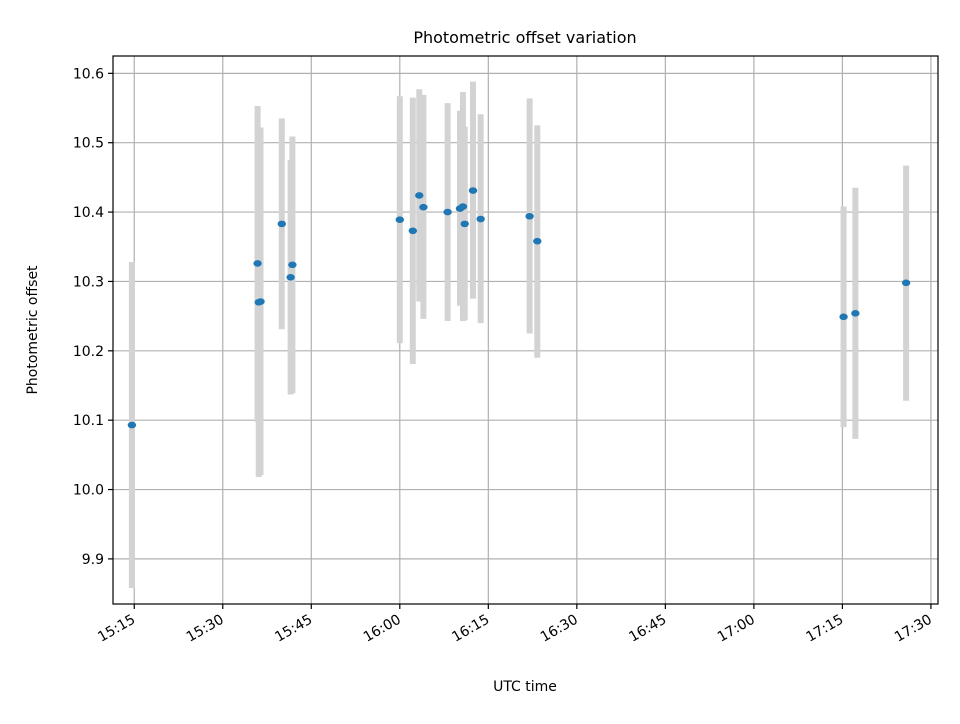 The height and width of the screenshot is (724, 960). Describe the element at coordinates (525, 687) in the screenshot. I see `x-axis-label: UTC time` at that location.